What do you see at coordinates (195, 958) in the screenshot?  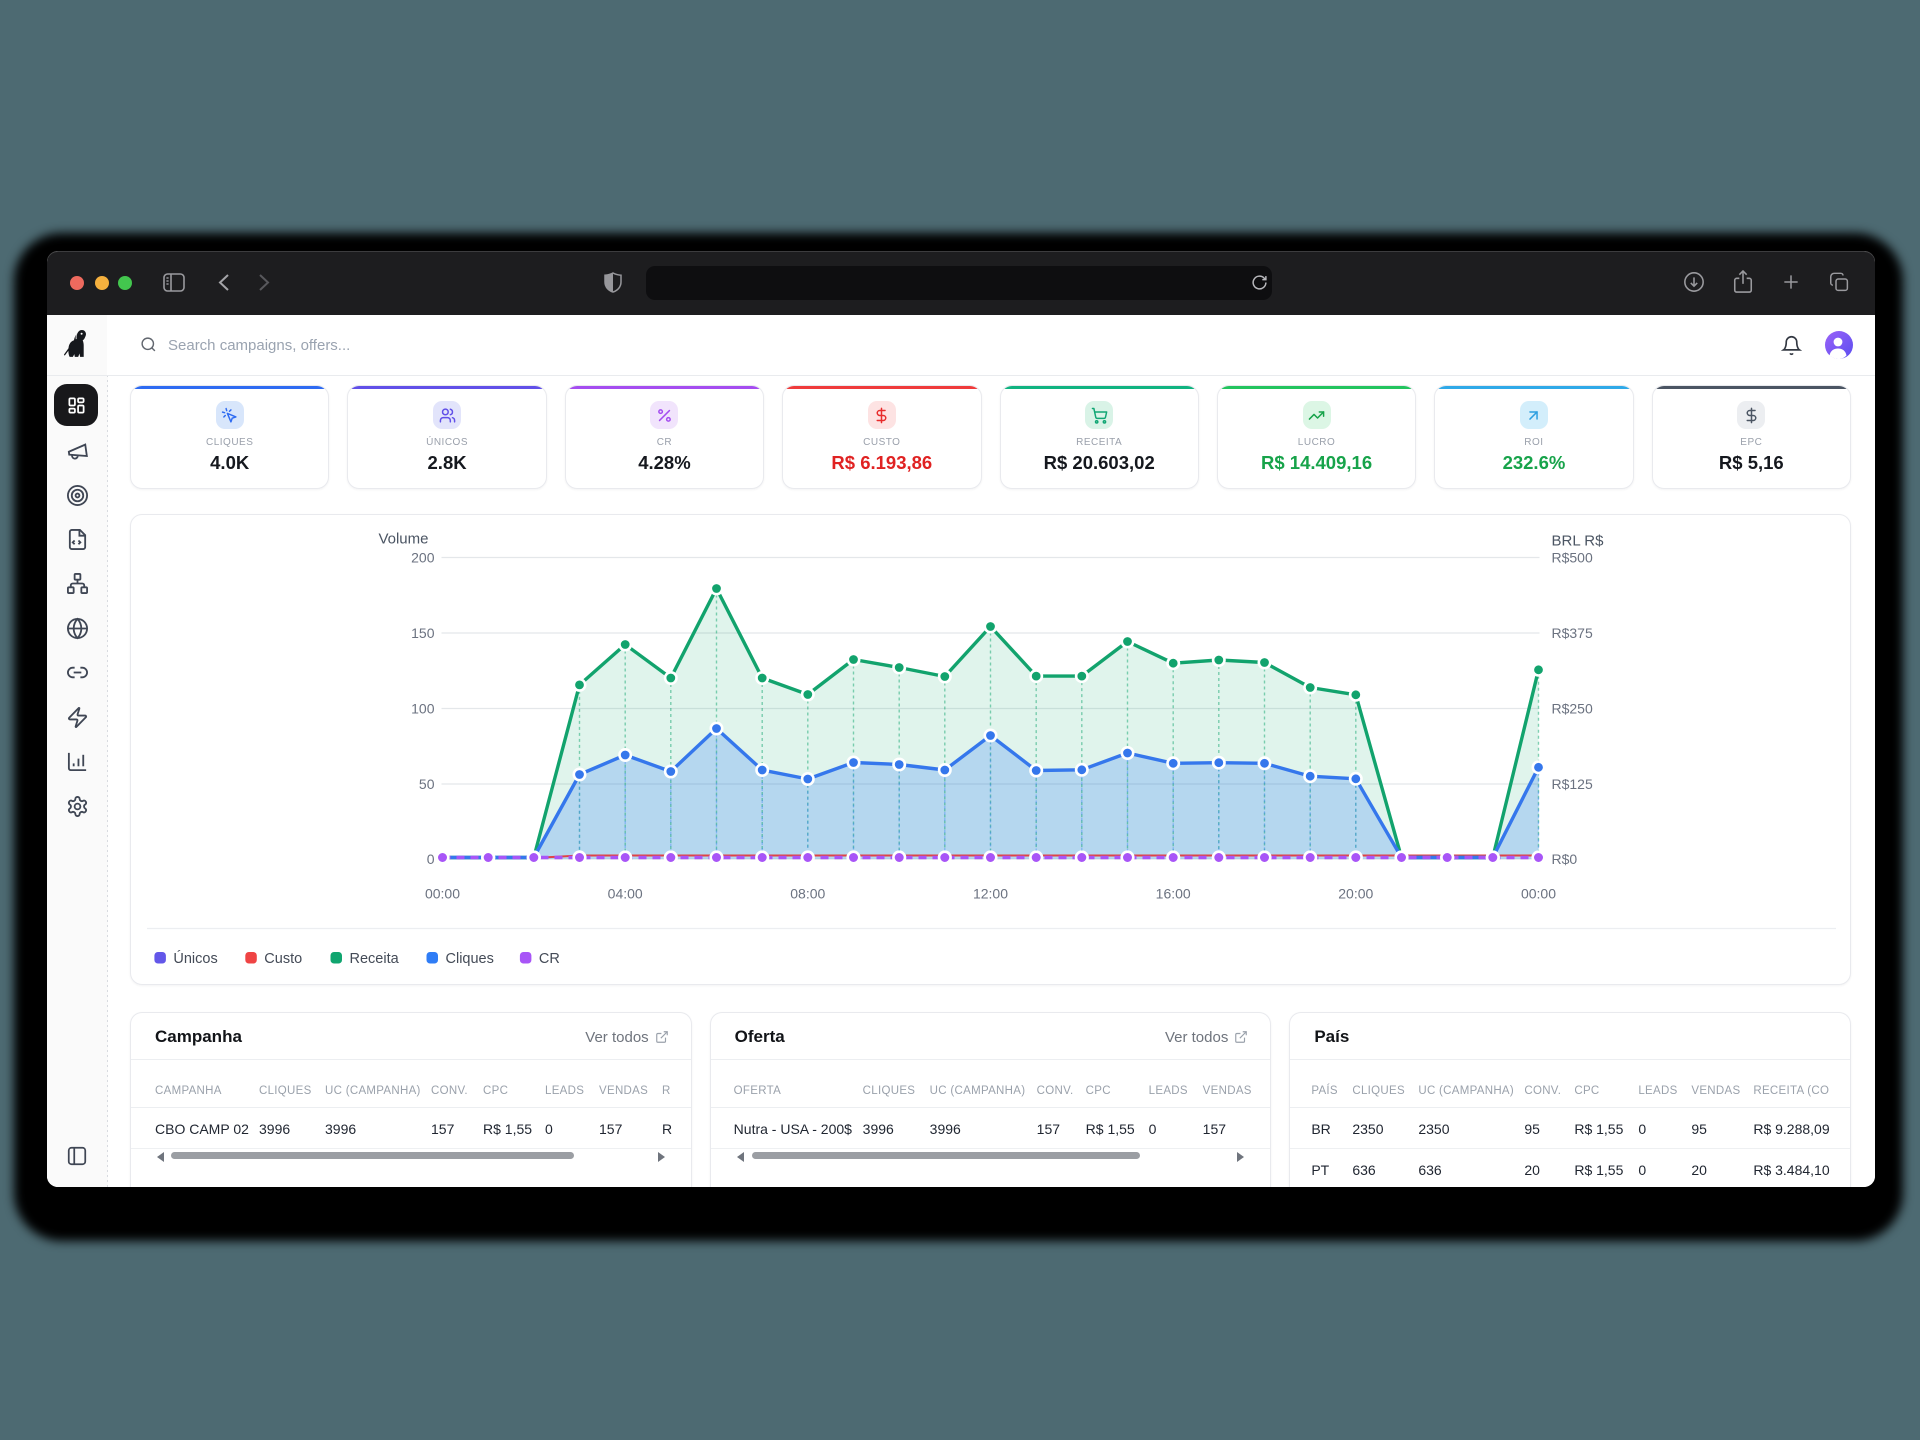 I see `svg-text: Únicos` at bounding box center [195, 958].